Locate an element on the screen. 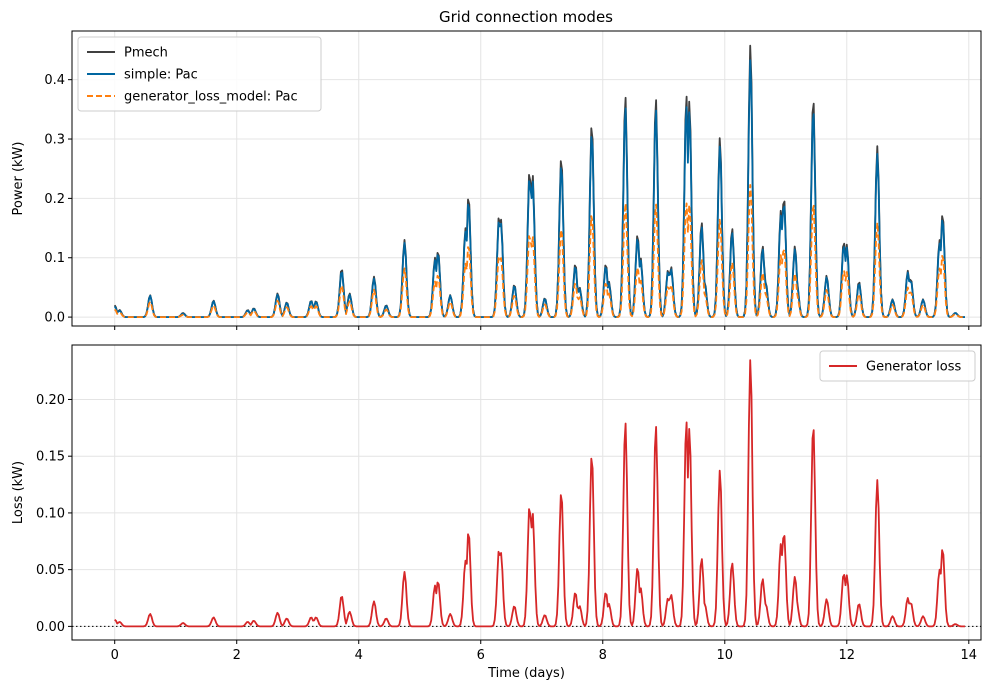  x-tick-label: 8 is located at coordinates (603, 655).